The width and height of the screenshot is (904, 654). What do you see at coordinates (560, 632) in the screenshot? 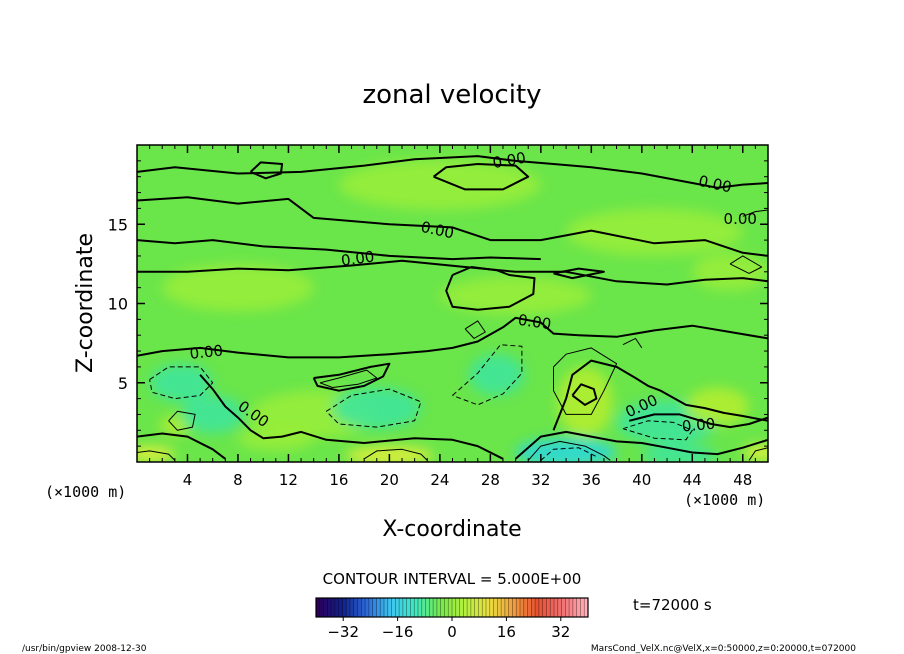
I see `colorbar-tick-label: 32` at bounding box center [560, 632].